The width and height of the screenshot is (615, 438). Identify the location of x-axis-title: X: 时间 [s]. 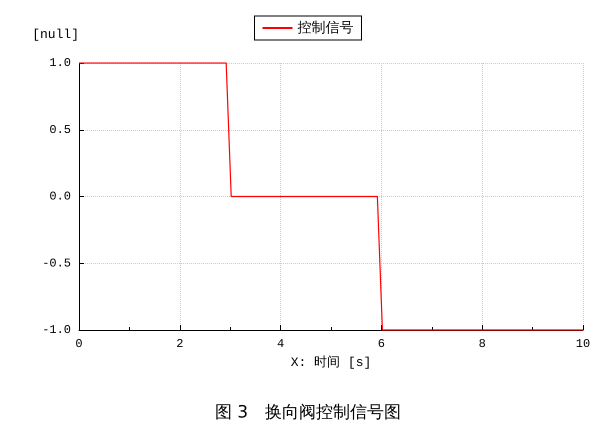
(331, 362).